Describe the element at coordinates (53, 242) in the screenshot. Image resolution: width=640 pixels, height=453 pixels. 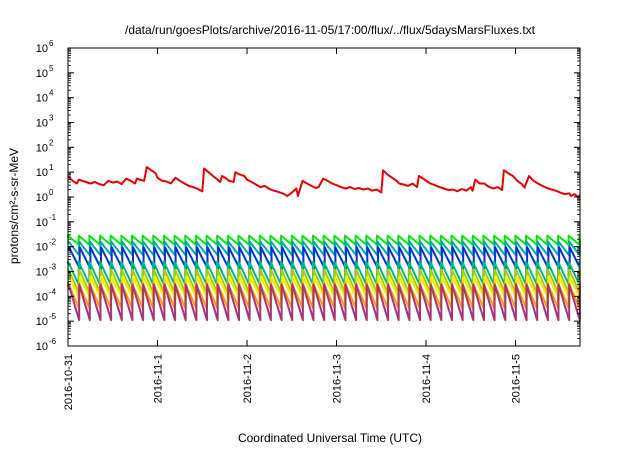
I see `y-tick-exponent: -2` at that location.